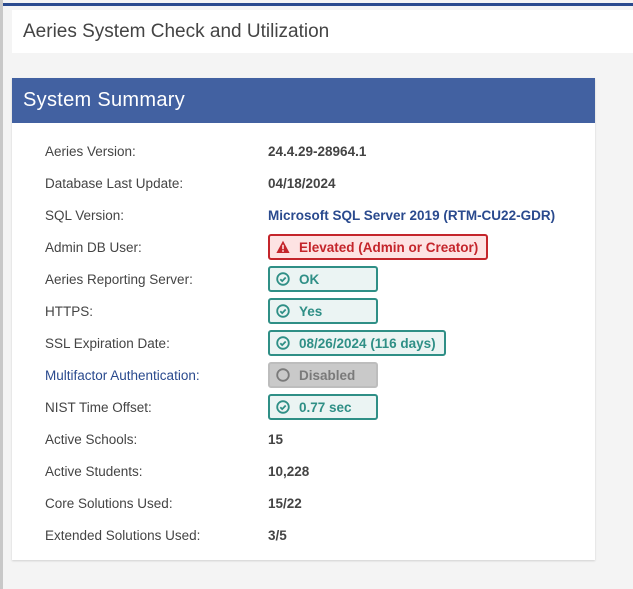 The width and height of the screenshot is (633, 589). I want to click on row-label: Aeries Version:, so click(90, 151).